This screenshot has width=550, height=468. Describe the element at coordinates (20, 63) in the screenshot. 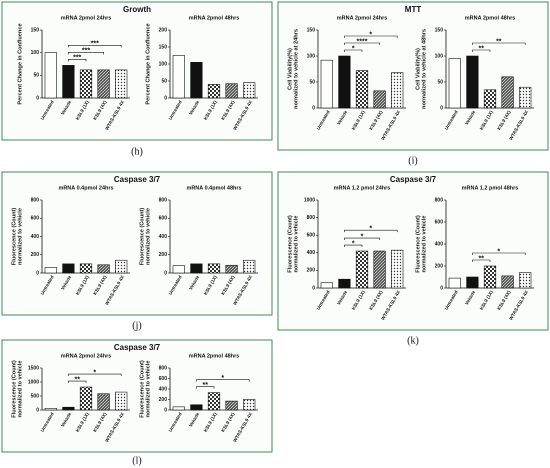

I see `y-axis-label: Percent Change in Confluence` at that location.